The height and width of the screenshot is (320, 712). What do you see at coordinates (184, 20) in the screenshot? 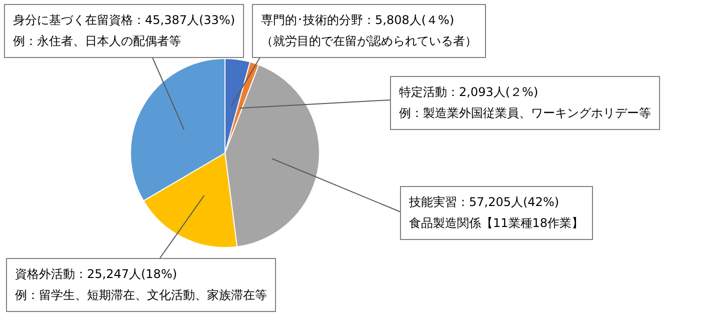
I see `data-label: ：45,387人(33%)` at bounding box center [184, 20].